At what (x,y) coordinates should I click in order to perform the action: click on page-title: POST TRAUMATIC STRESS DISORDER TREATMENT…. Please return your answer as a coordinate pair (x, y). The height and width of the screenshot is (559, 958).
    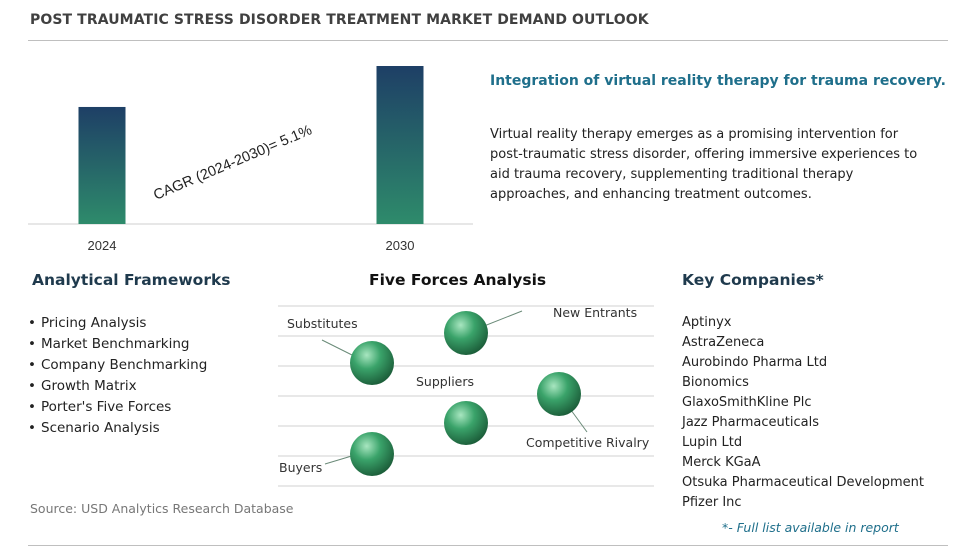
    Looking at the image, I should click on (339, 20).